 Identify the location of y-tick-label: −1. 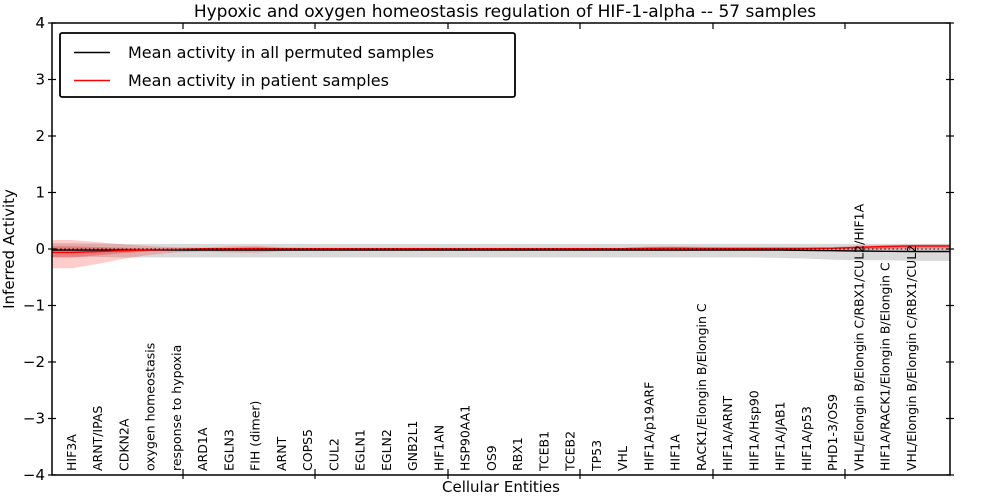
(34, 306).